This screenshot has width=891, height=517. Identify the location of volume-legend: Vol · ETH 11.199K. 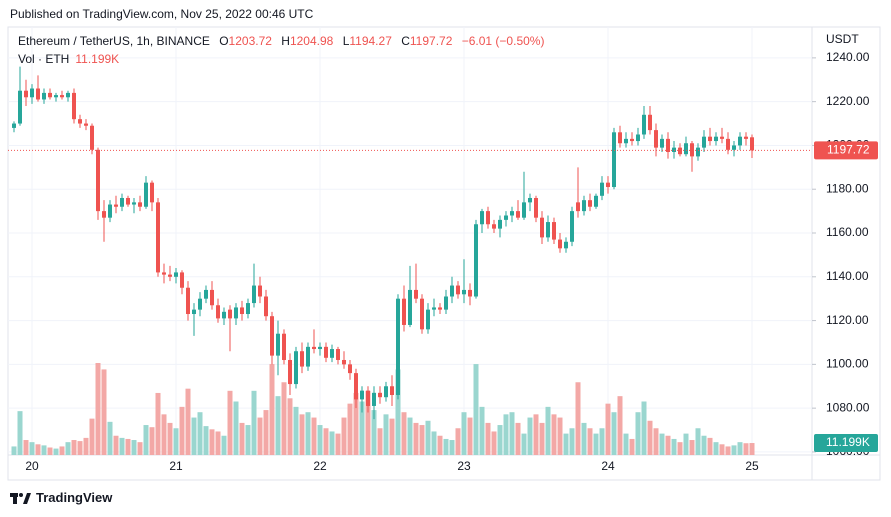
(68, 59).